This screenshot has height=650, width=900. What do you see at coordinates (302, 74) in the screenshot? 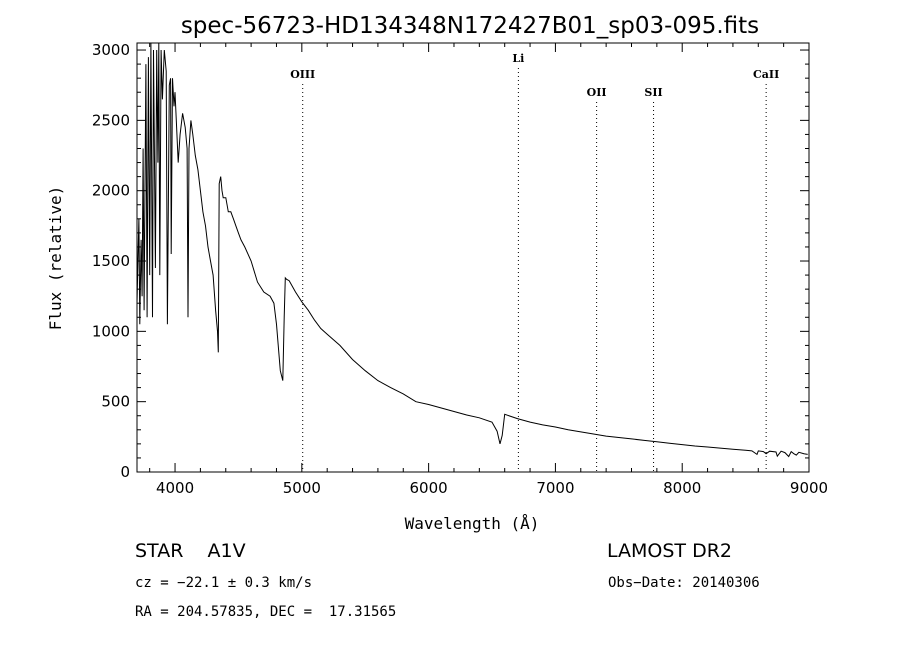
I see `line-marker-label: OIII` at bounding box center [302, 74].